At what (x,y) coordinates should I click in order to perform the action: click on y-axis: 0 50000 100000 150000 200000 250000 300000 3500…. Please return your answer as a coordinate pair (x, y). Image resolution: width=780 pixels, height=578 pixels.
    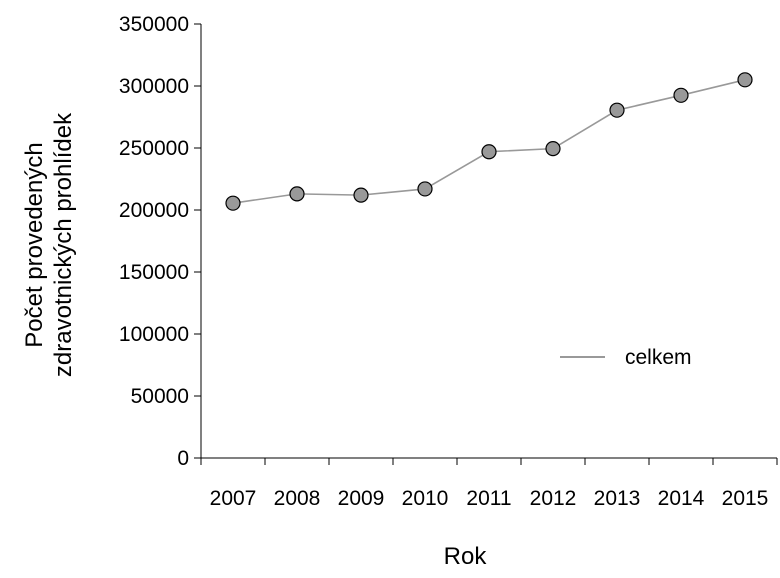
    Looking at the image, I should click on (160, 241).